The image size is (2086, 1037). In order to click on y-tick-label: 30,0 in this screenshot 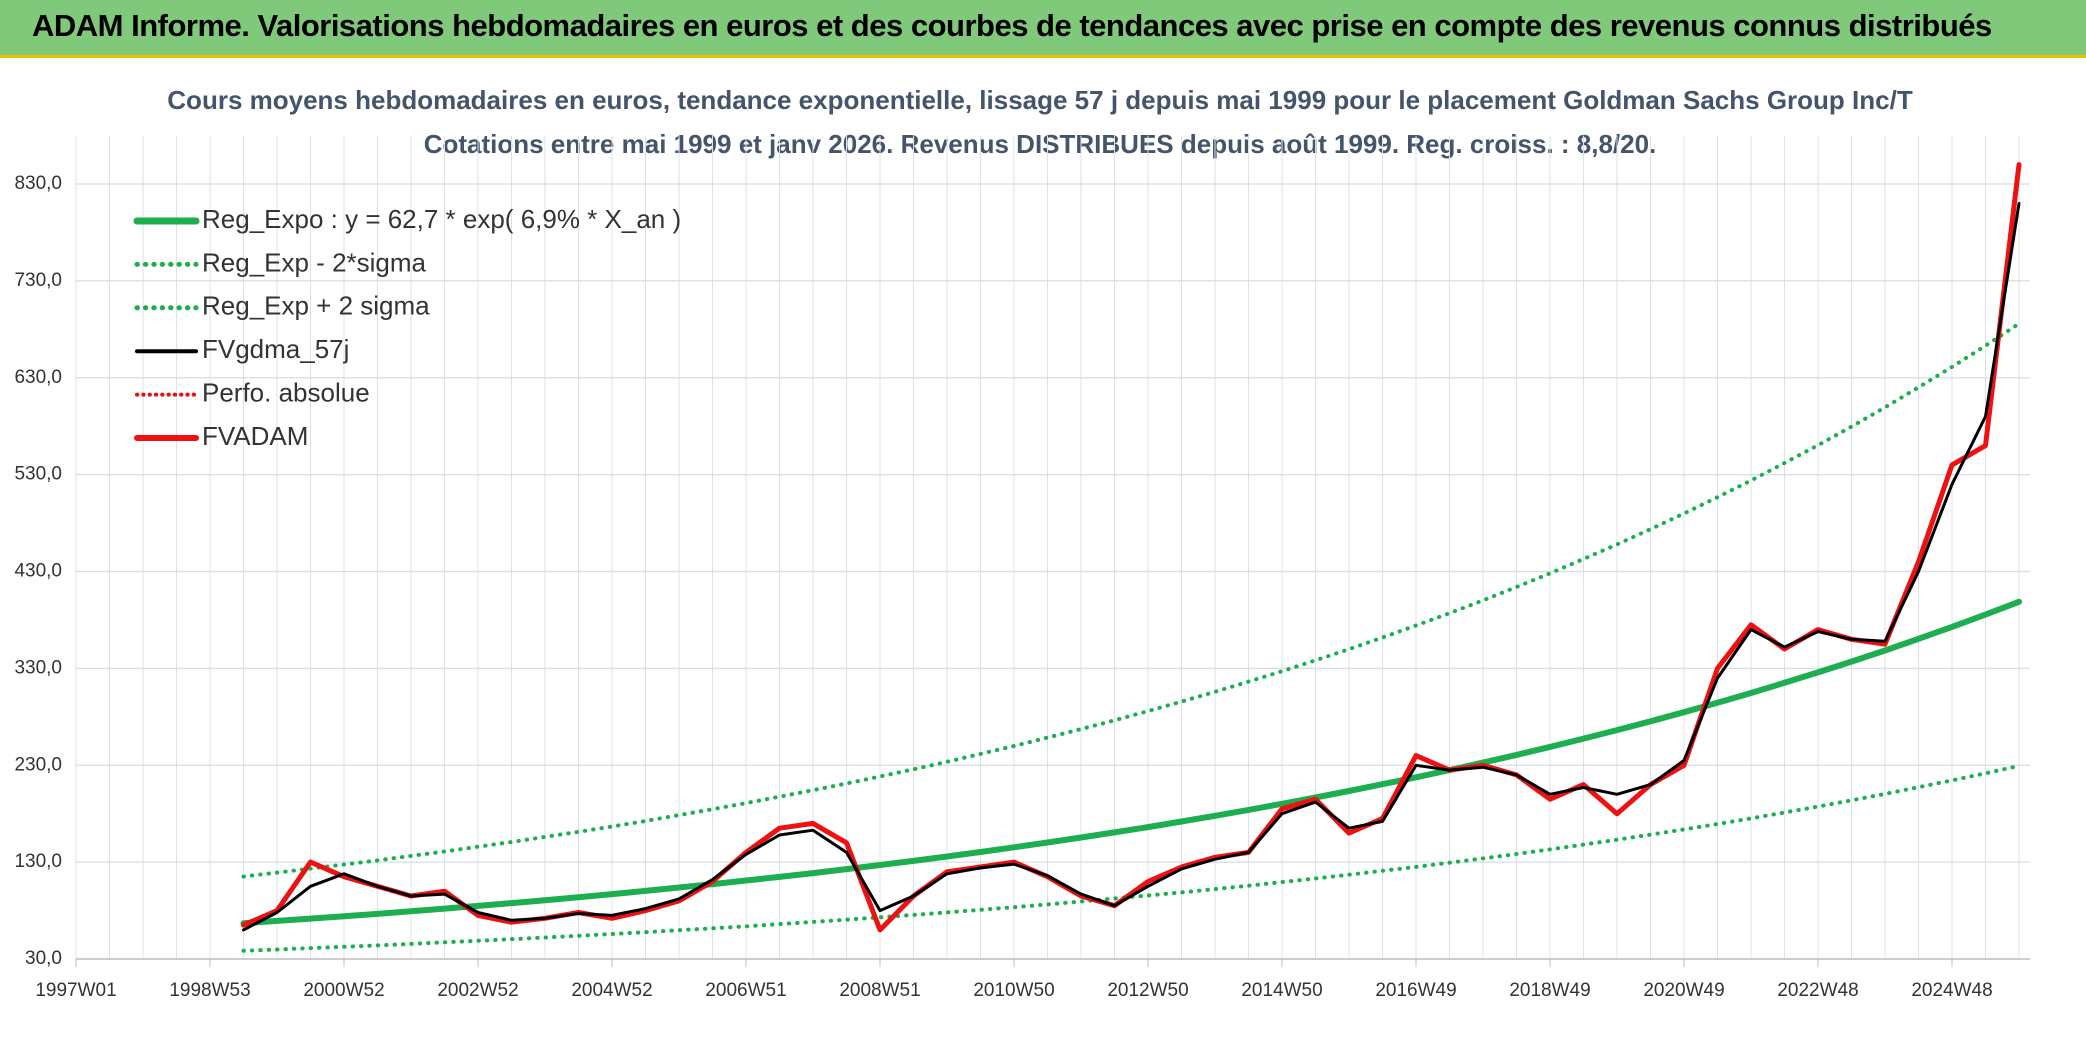, I will do `click(43, 958)`.